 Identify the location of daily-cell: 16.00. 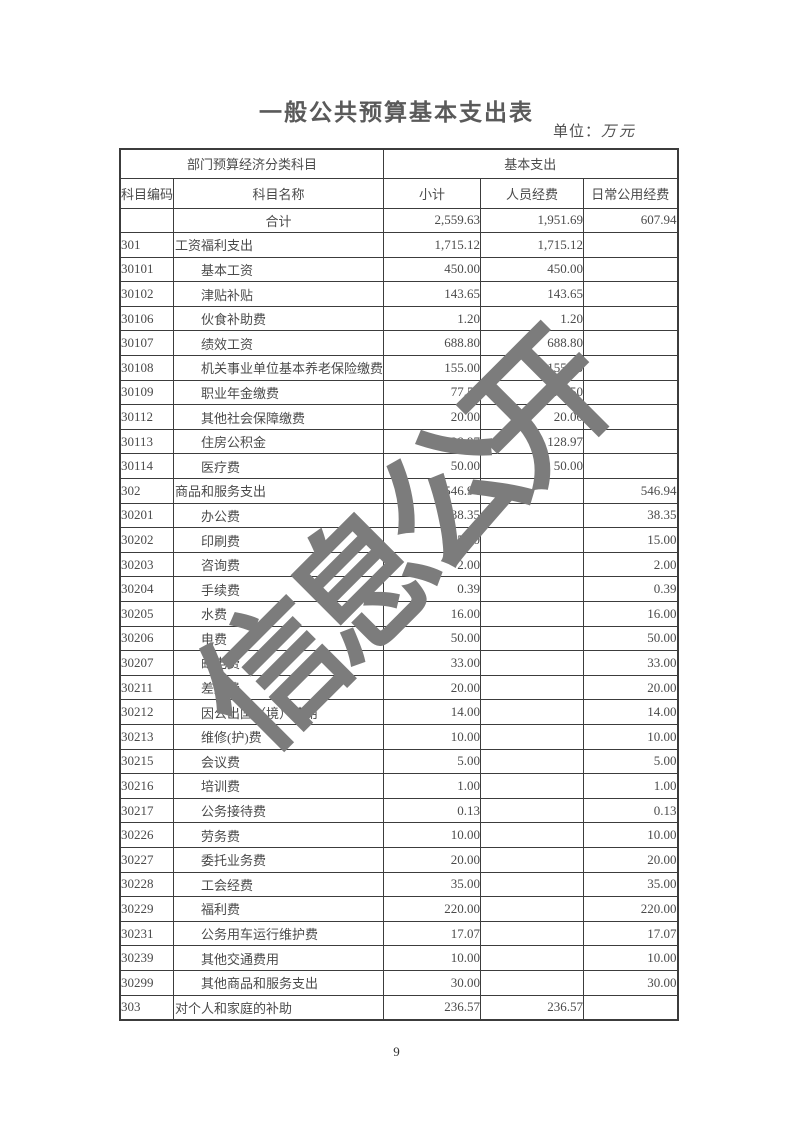
(631, 614).